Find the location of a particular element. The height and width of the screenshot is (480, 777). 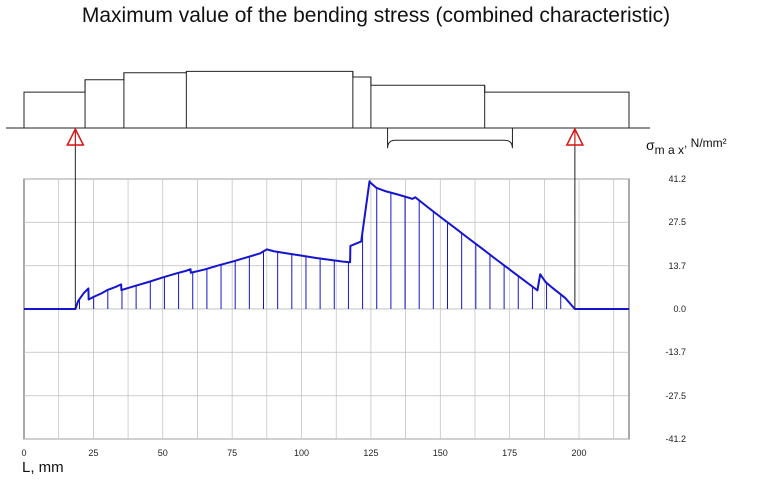

y-tick-label: 13.7 is located at coordinates (677, 266).